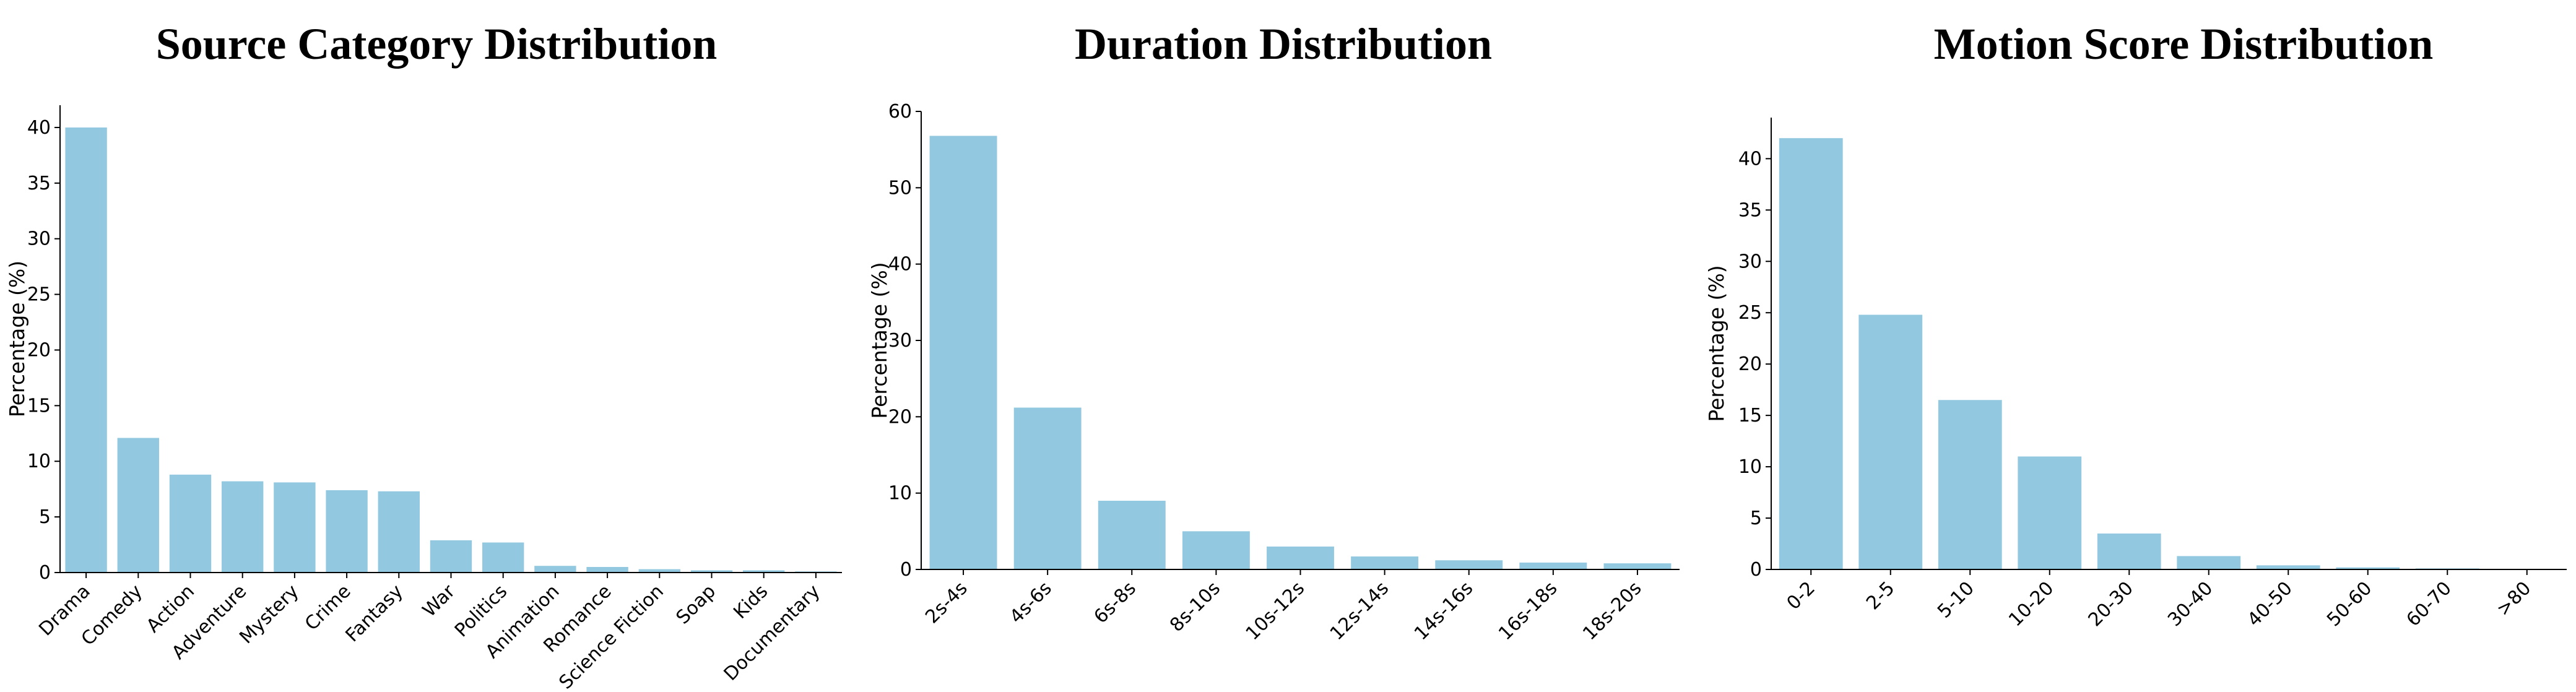  What do you see at coordinates (900, 188) in the screenshot?
I see `y-tick-label: 50` at bounding box center [900, 188].